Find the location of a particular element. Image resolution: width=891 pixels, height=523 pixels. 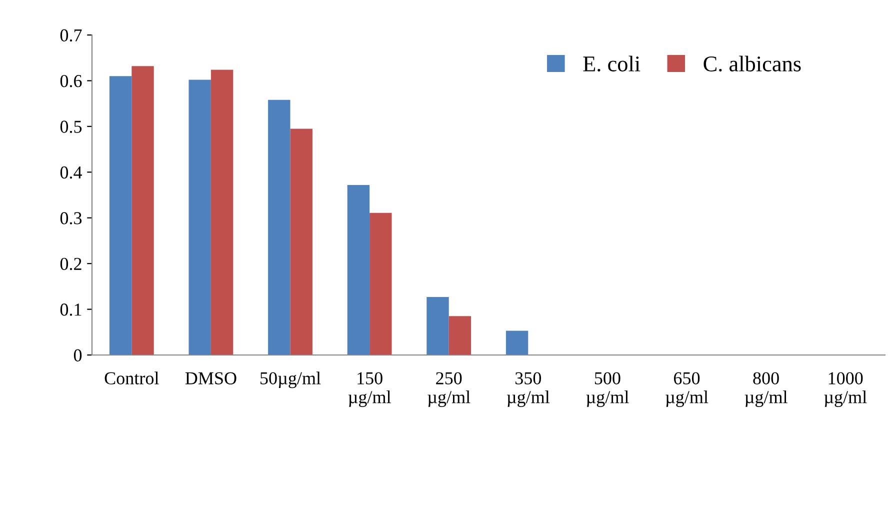

y-tick-label: 0.6 is located at coordinates (71, 81).